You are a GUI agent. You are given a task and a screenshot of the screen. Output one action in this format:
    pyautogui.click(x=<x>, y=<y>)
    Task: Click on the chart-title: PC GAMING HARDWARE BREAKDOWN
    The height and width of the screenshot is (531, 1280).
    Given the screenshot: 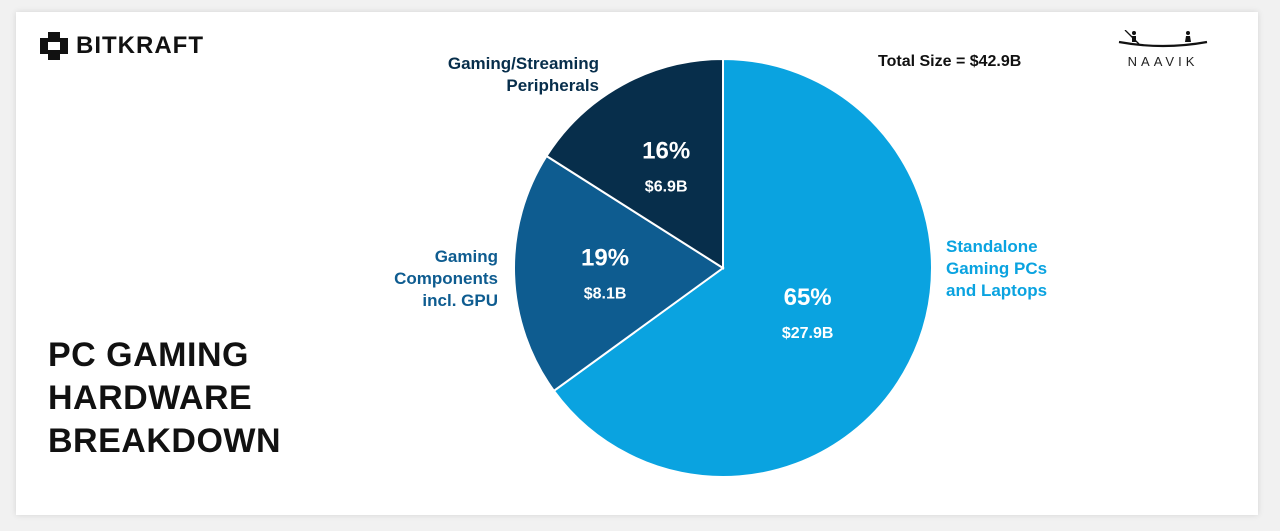 What is the action you would take?
    pyautogui.click(x=164, y=398)
    